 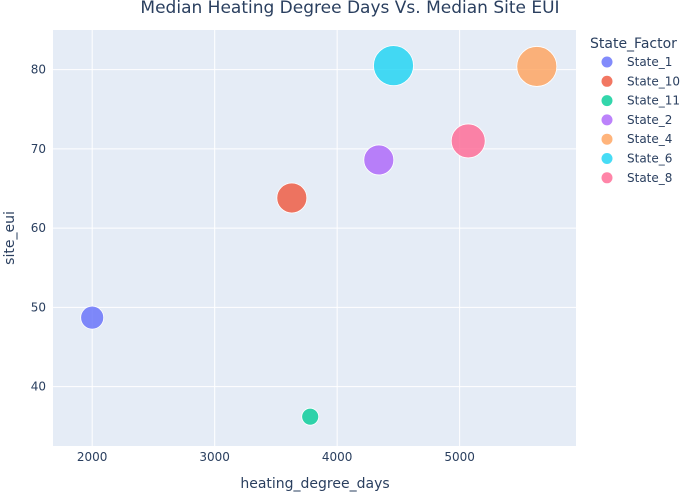 What do you see at coordinates (38, 149) in the screenshot?
I see `y-tick-label: 70` at bounding box center [38, 149].